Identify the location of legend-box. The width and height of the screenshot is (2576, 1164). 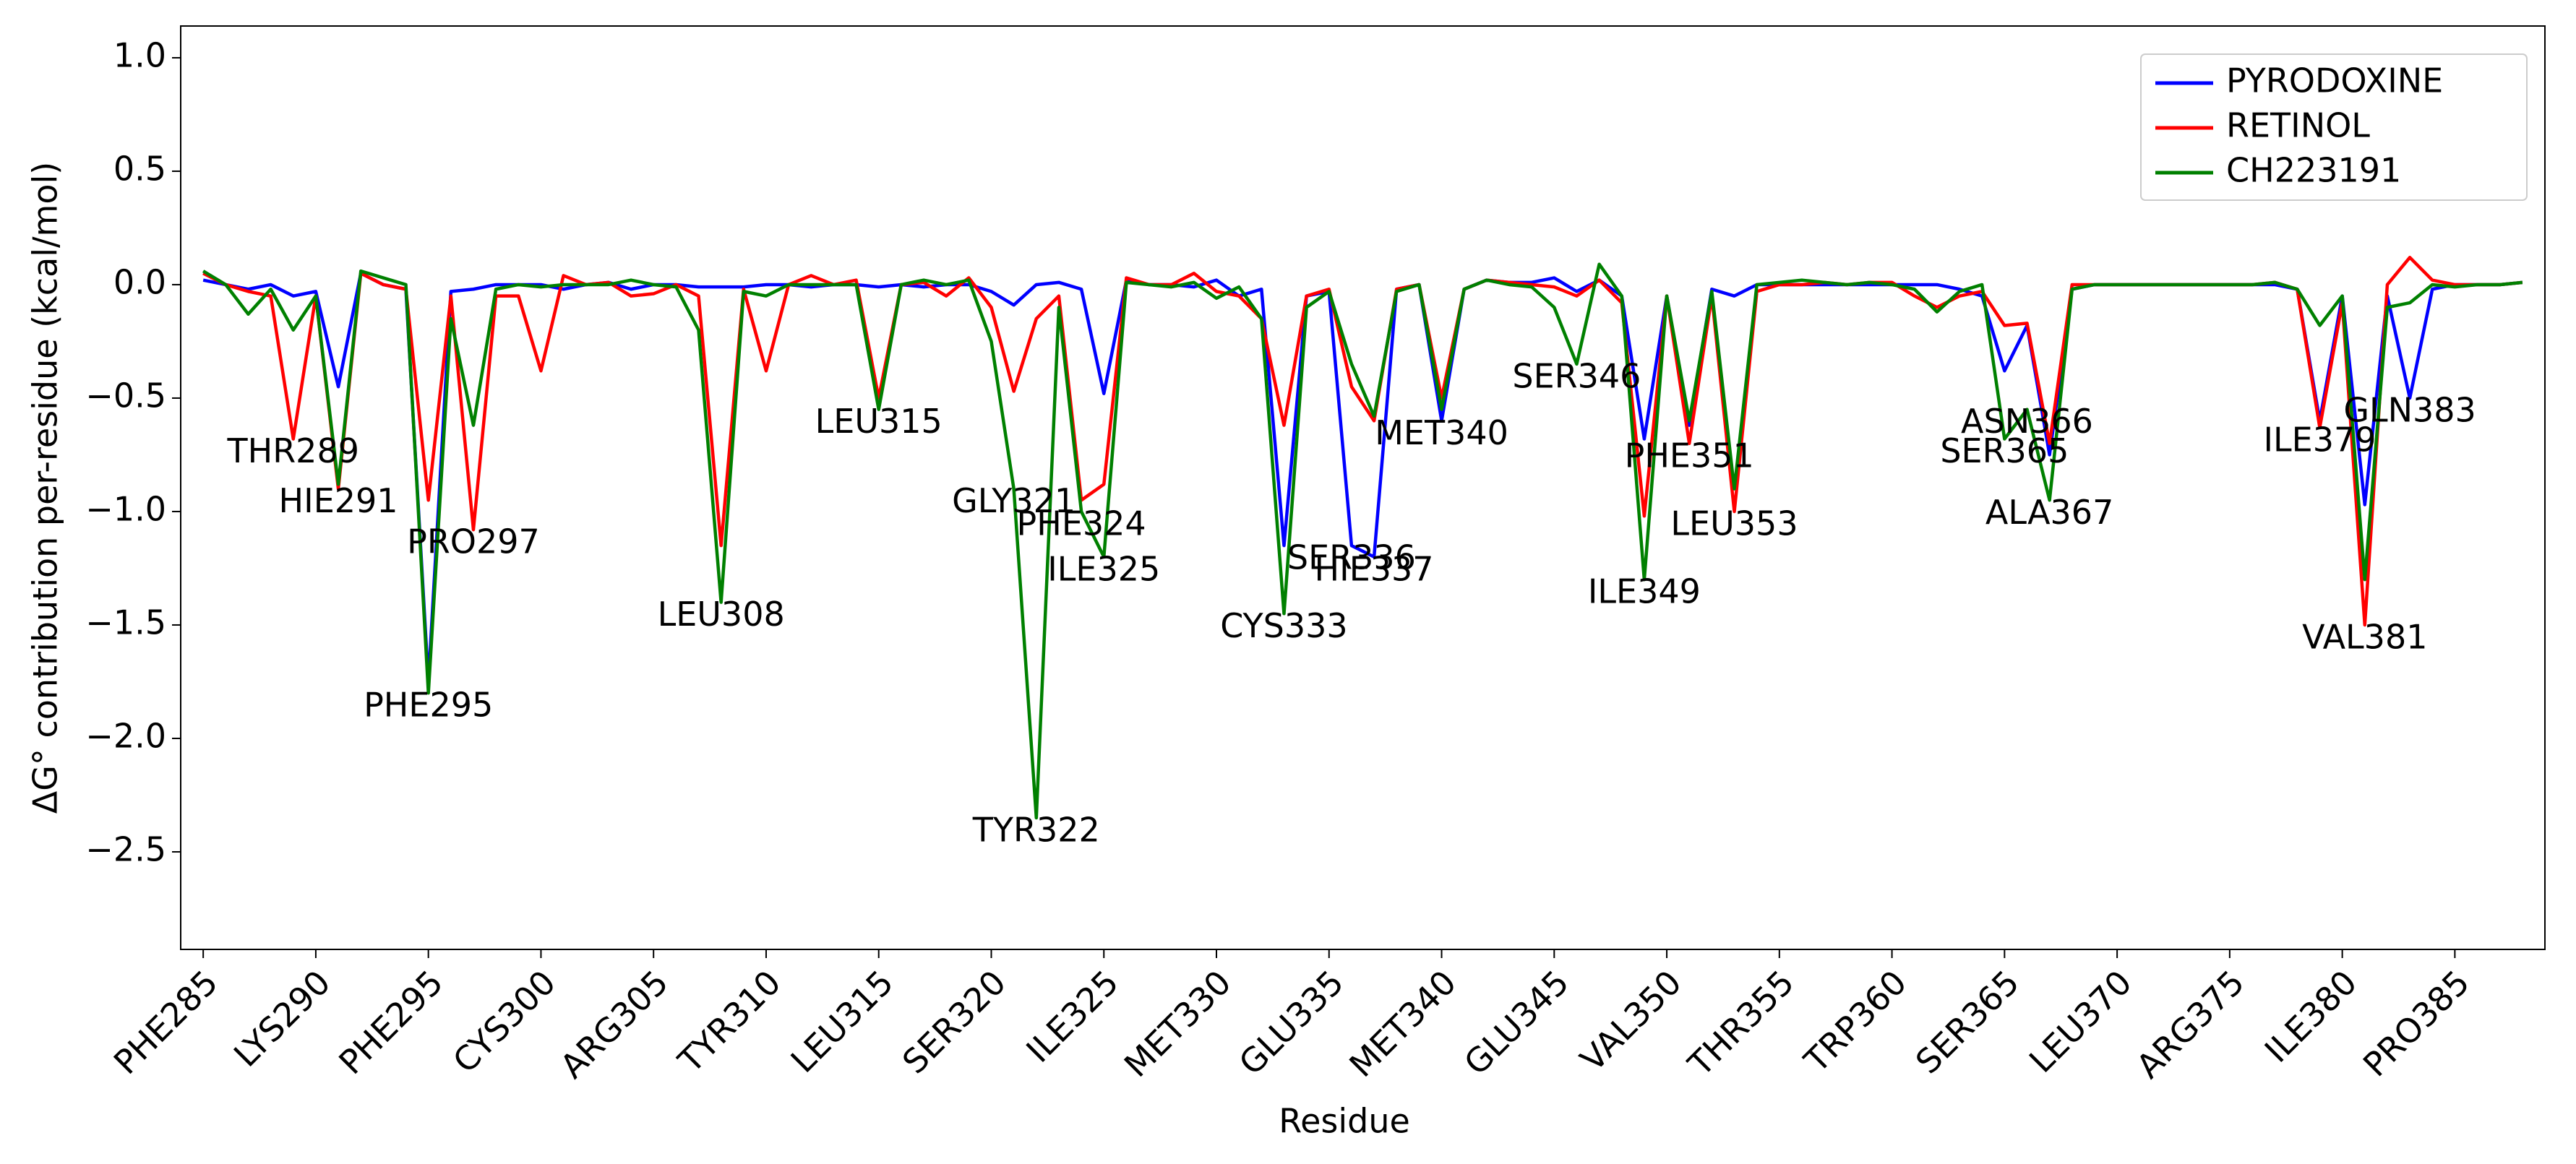
(2334, 127).